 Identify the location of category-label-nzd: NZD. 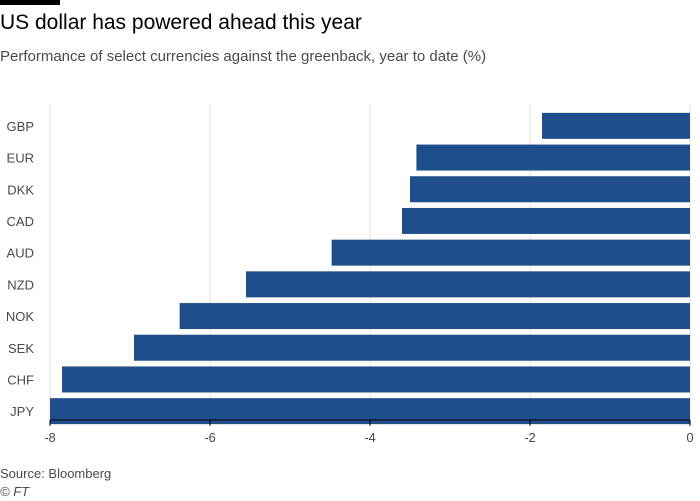
(20, 284).